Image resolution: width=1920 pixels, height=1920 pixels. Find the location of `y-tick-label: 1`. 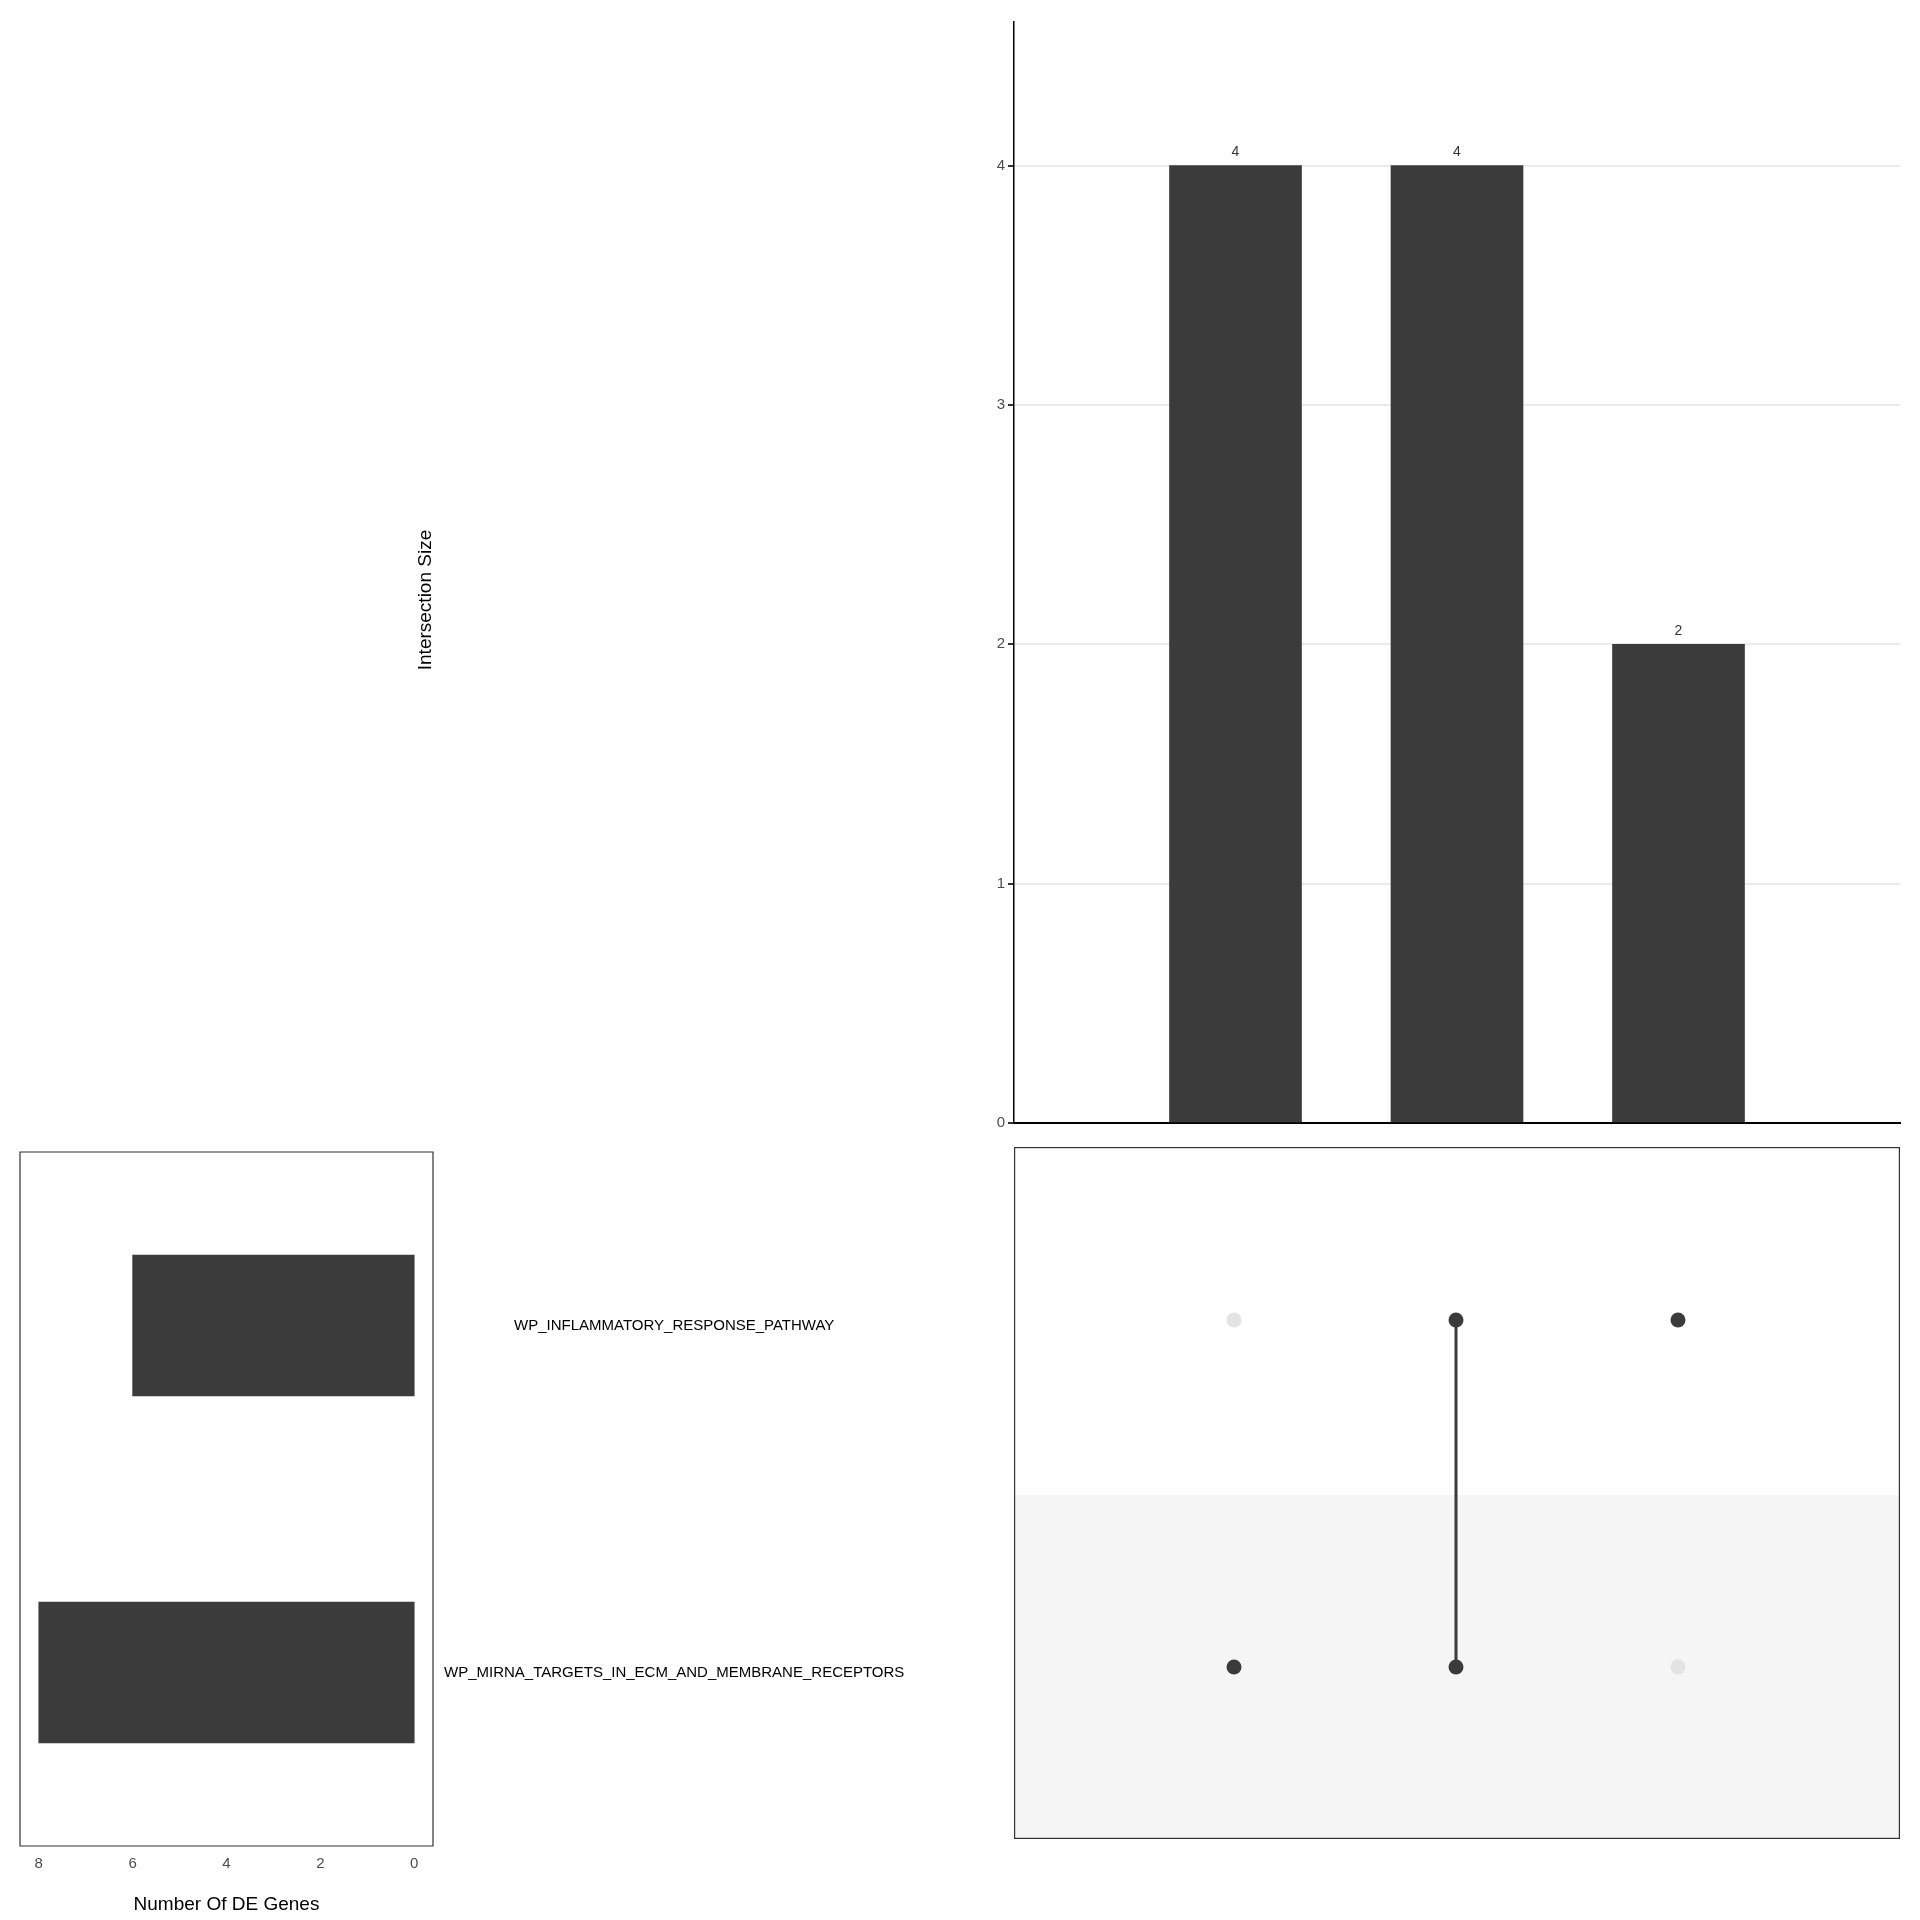

y-tick-label: 1 is located at coordinates (1000, 882).